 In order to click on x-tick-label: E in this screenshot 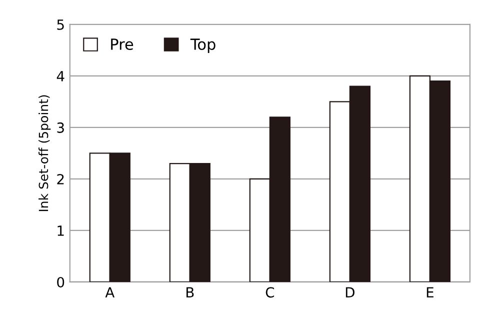, I will do `click(430, 292)`.